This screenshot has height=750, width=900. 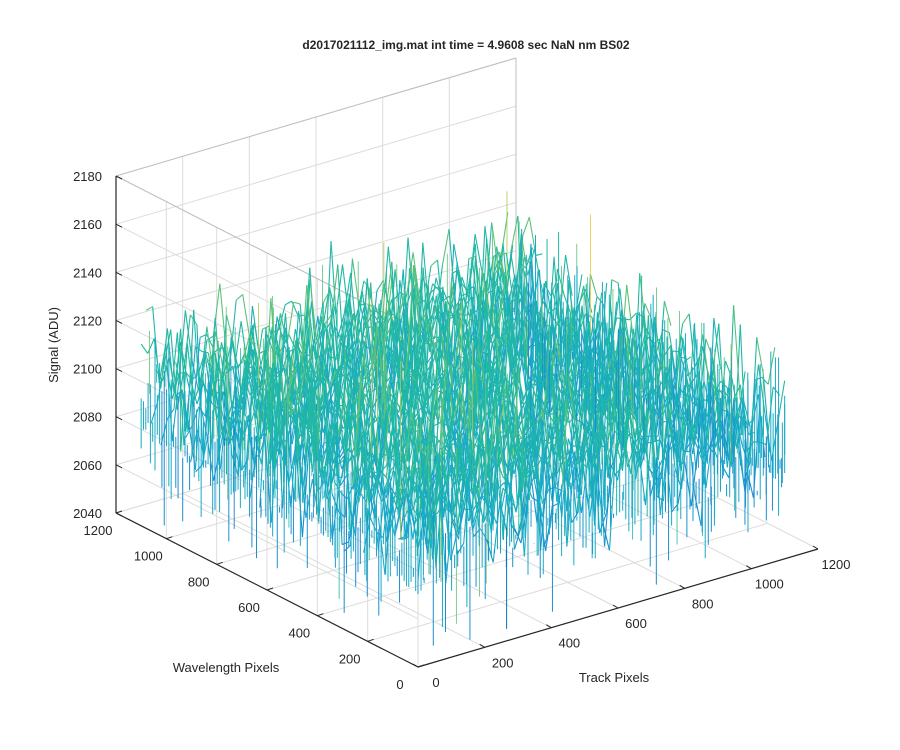 What do you see at coordinates (836, 564) in the screenshot?
I see `x-tick-label: 1200` at bounding box center [836, 564].